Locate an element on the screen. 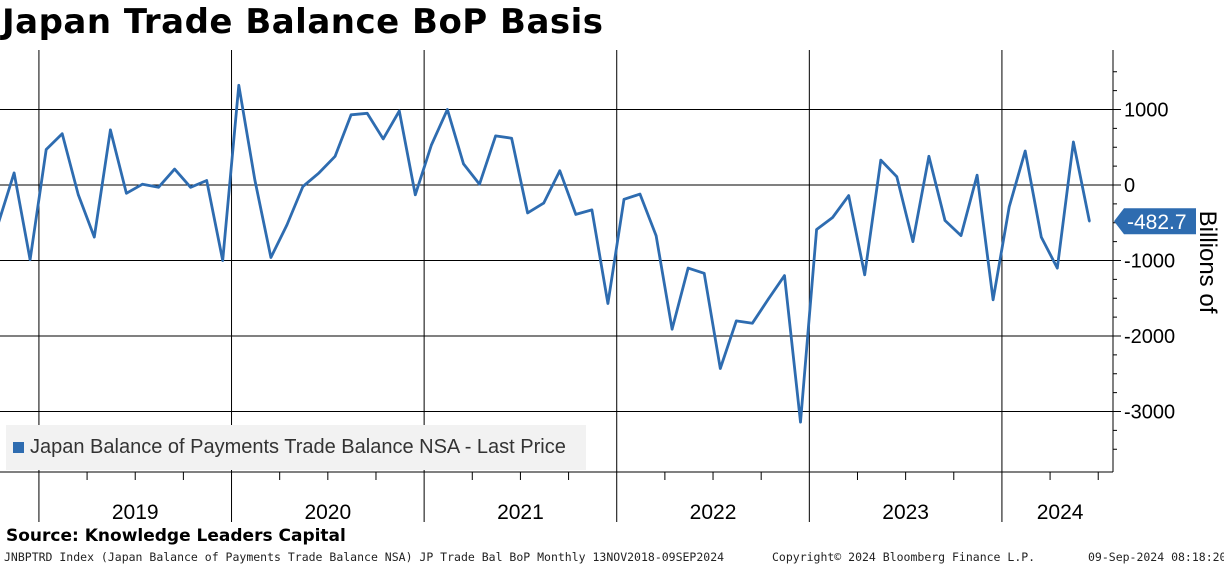  x-year-label: 2022 is located at coordinates (713, 512).